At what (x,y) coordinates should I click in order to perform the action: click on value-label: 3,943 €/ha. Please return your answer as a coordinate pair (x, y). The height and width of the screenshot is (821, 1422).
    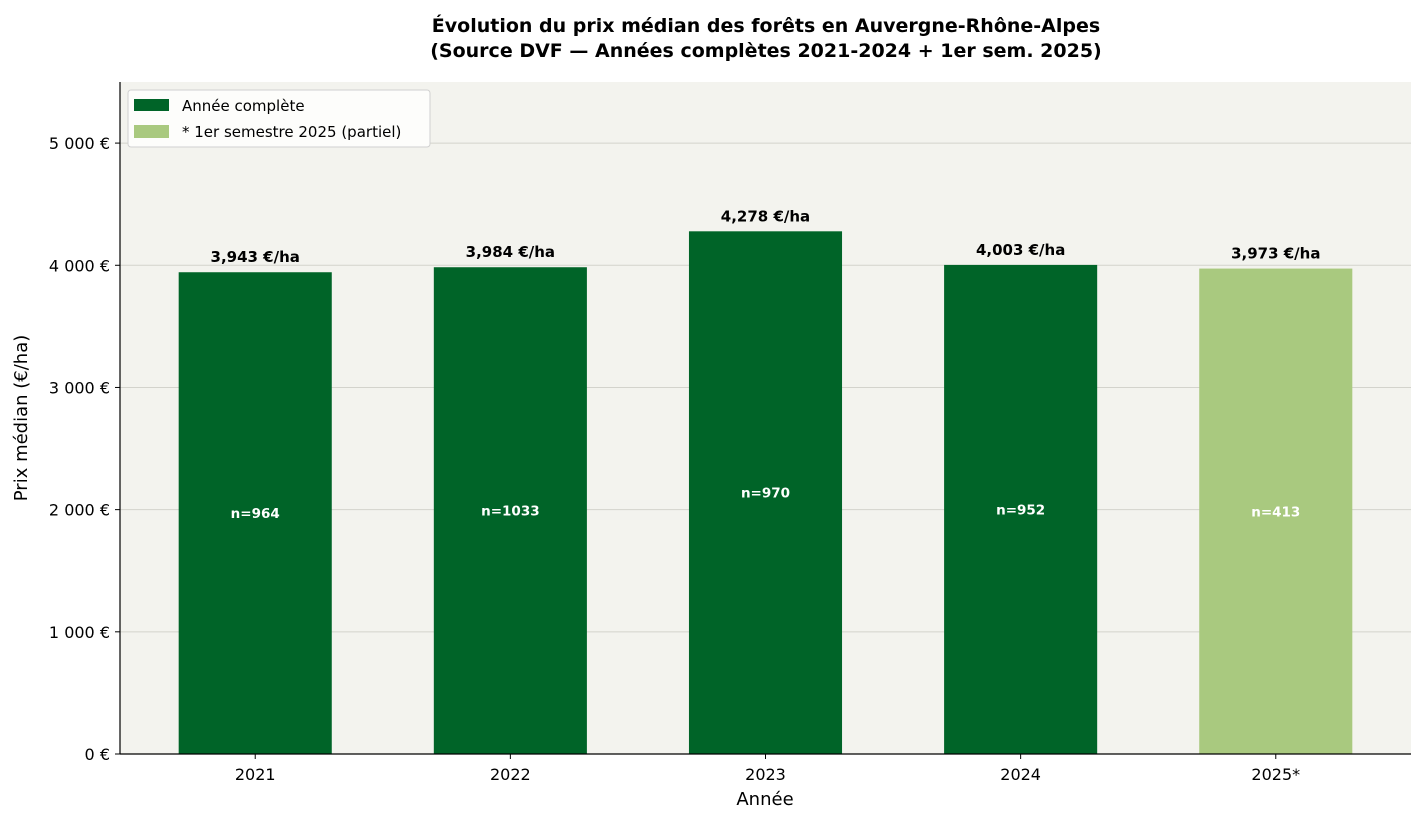
    Looking at the image, I should click on (255, 257).